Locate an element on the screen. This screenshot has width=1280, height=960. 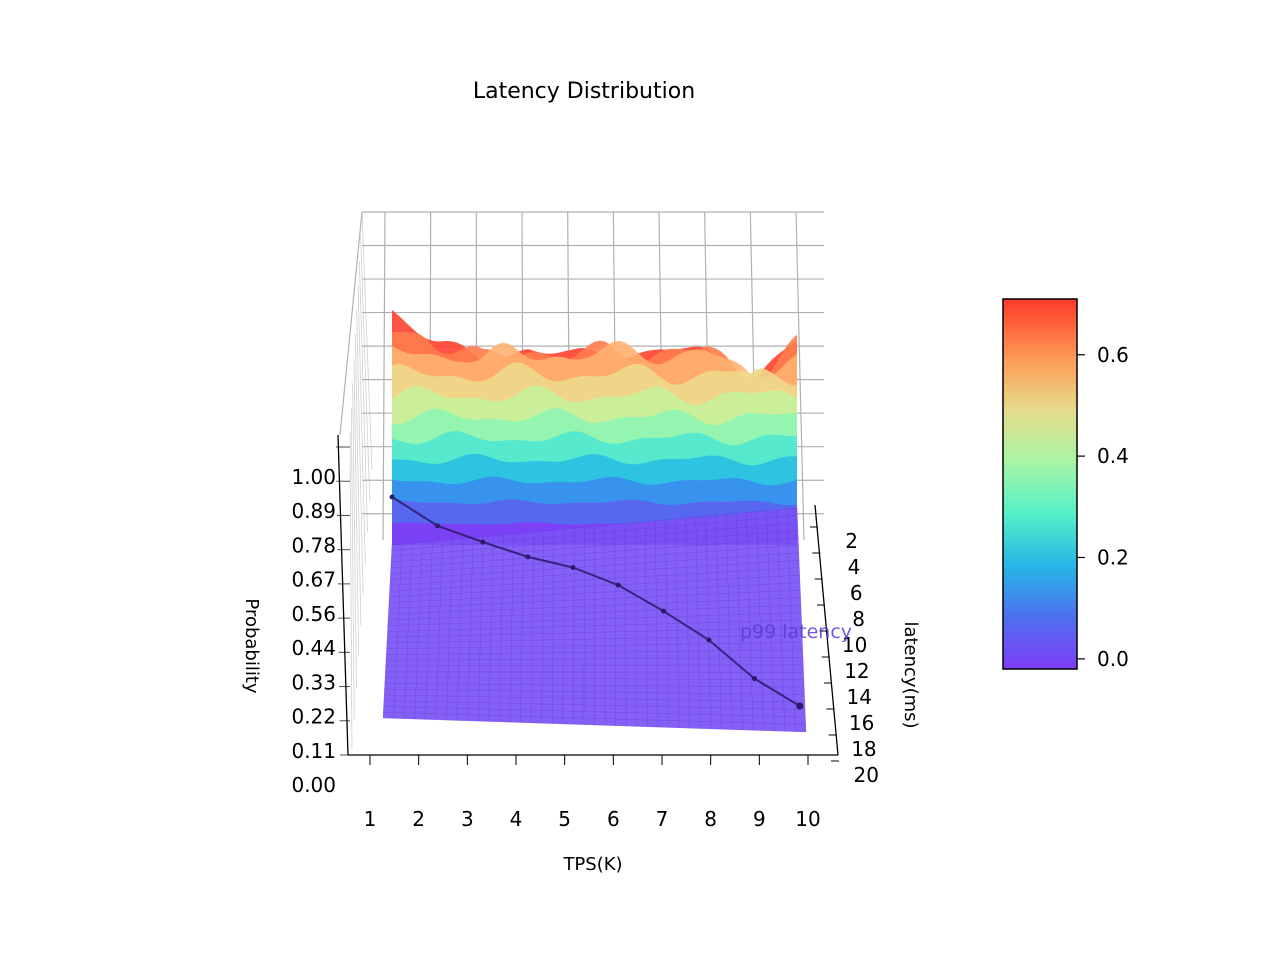
y-tick-label: 20 is located at coordinates (866, 775).